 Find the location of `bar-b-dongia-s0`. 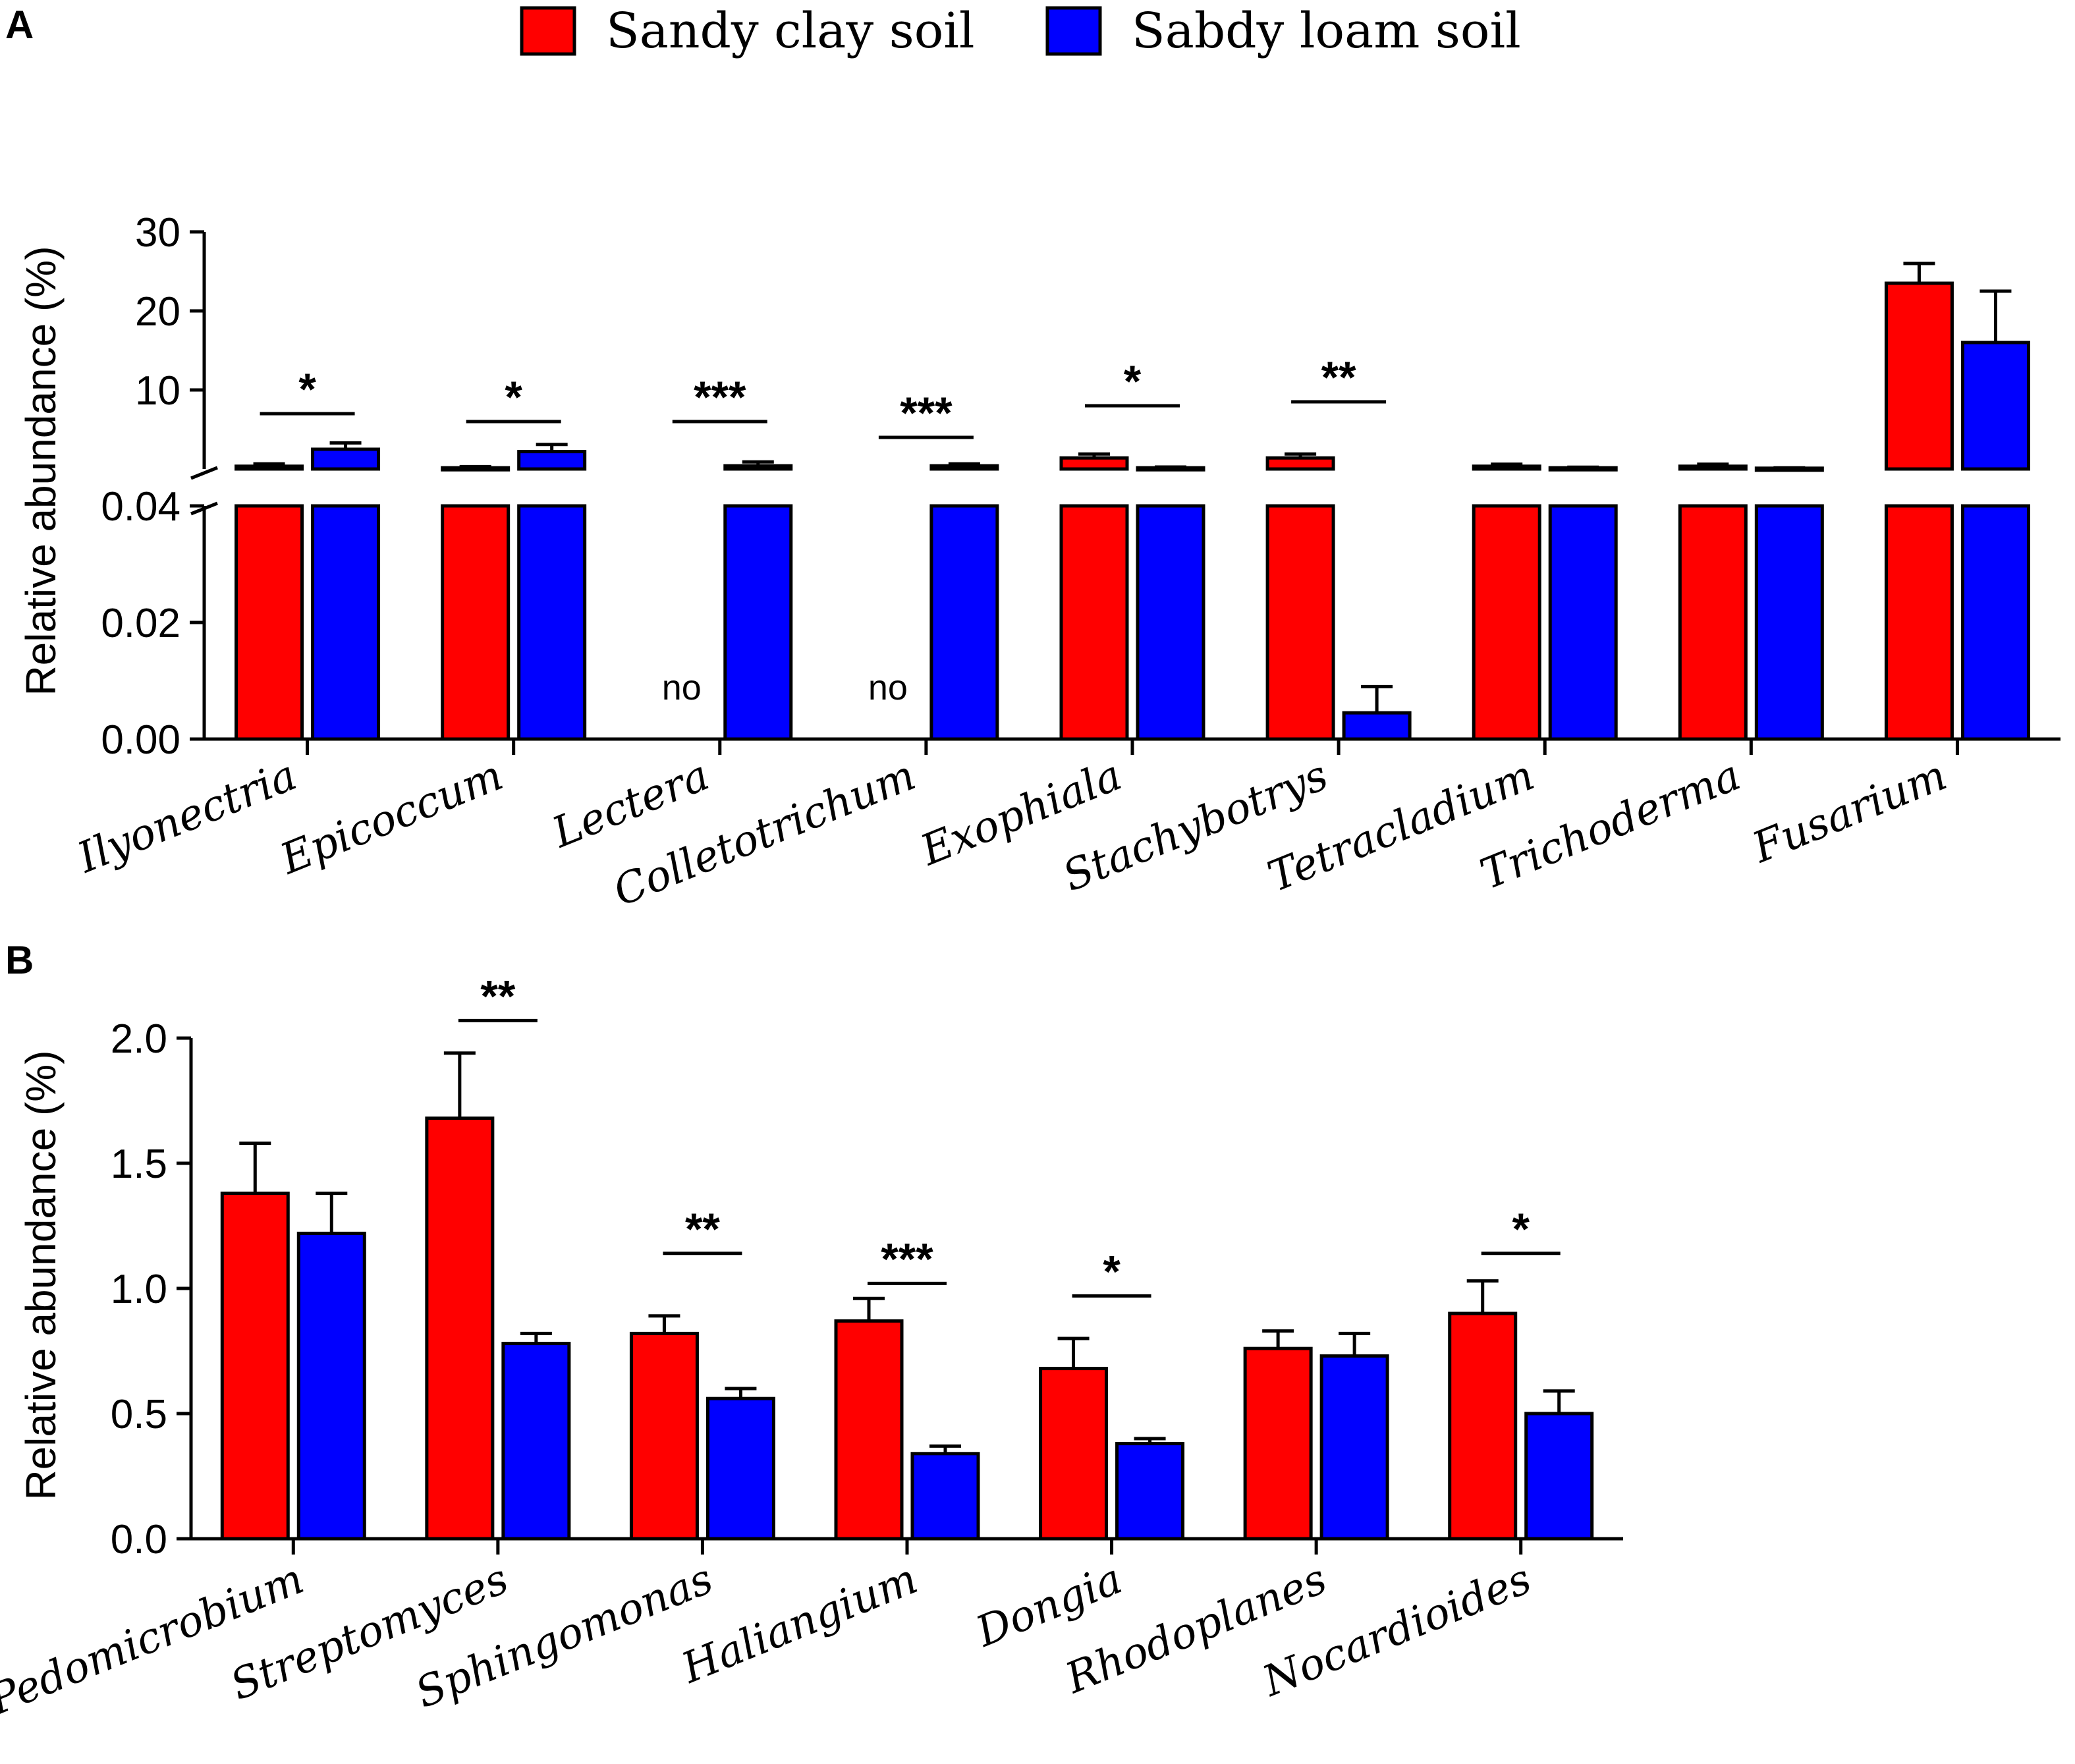

bar-b-dongia-s0 is located at coordinates (1074, 1454).